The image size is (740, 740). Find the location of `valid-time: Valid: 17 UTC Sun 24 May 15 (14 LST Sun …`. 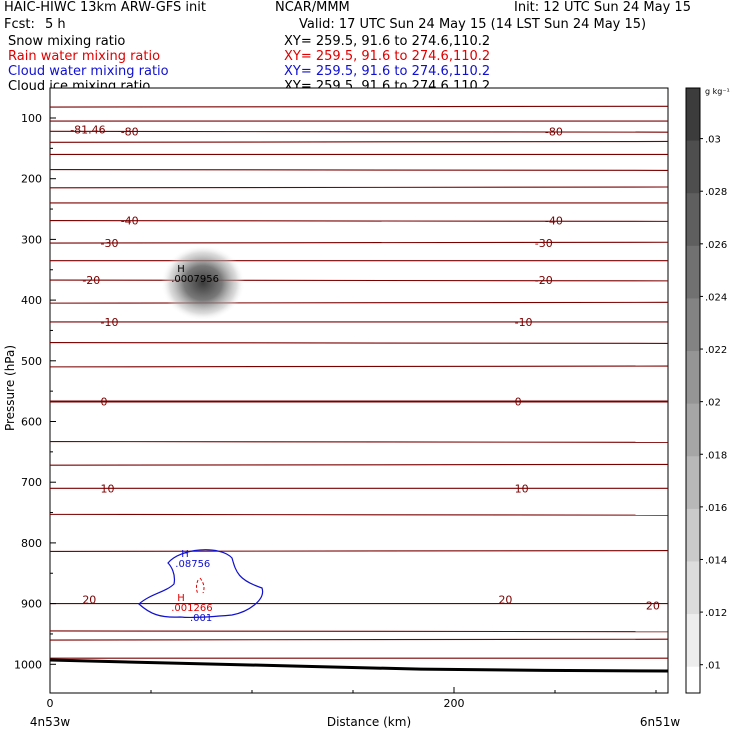

valid-time: Valid: 17 UTC Sun 24 May 15 (14 LST Sun … is located at coordinates (473, 24).